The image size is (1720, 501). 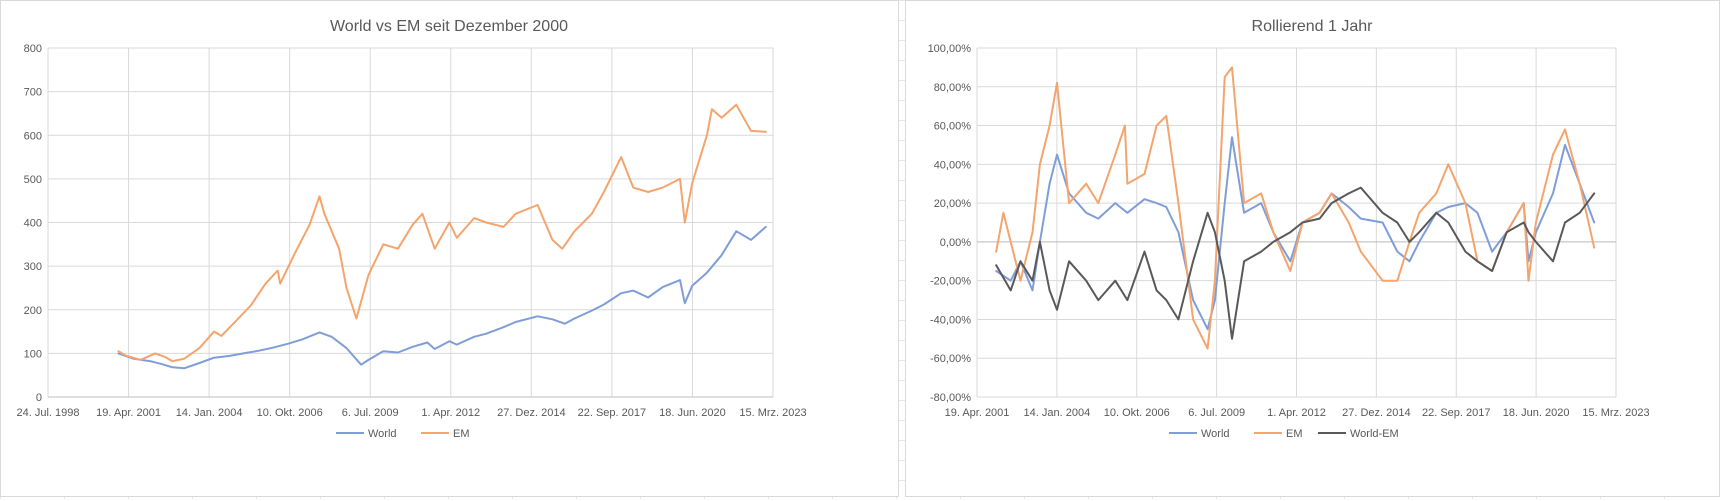 What do you see at coordinates (953, 165) in the screenshot?
I see `y-tick-label: 40,00%` at bounding box center [953, 165].